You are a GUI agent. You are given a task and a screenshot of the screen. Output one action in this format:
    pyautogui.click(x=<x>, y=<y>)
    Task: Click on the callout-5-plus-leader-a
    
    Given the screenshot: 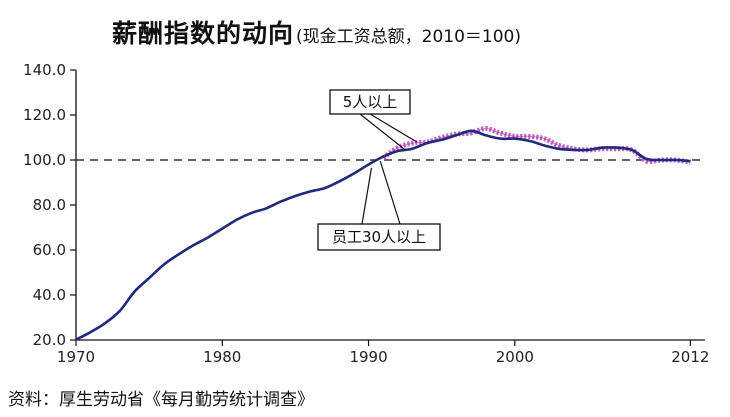 What is the action you would take?
    pyautogui.click(x=382, y=132)
    